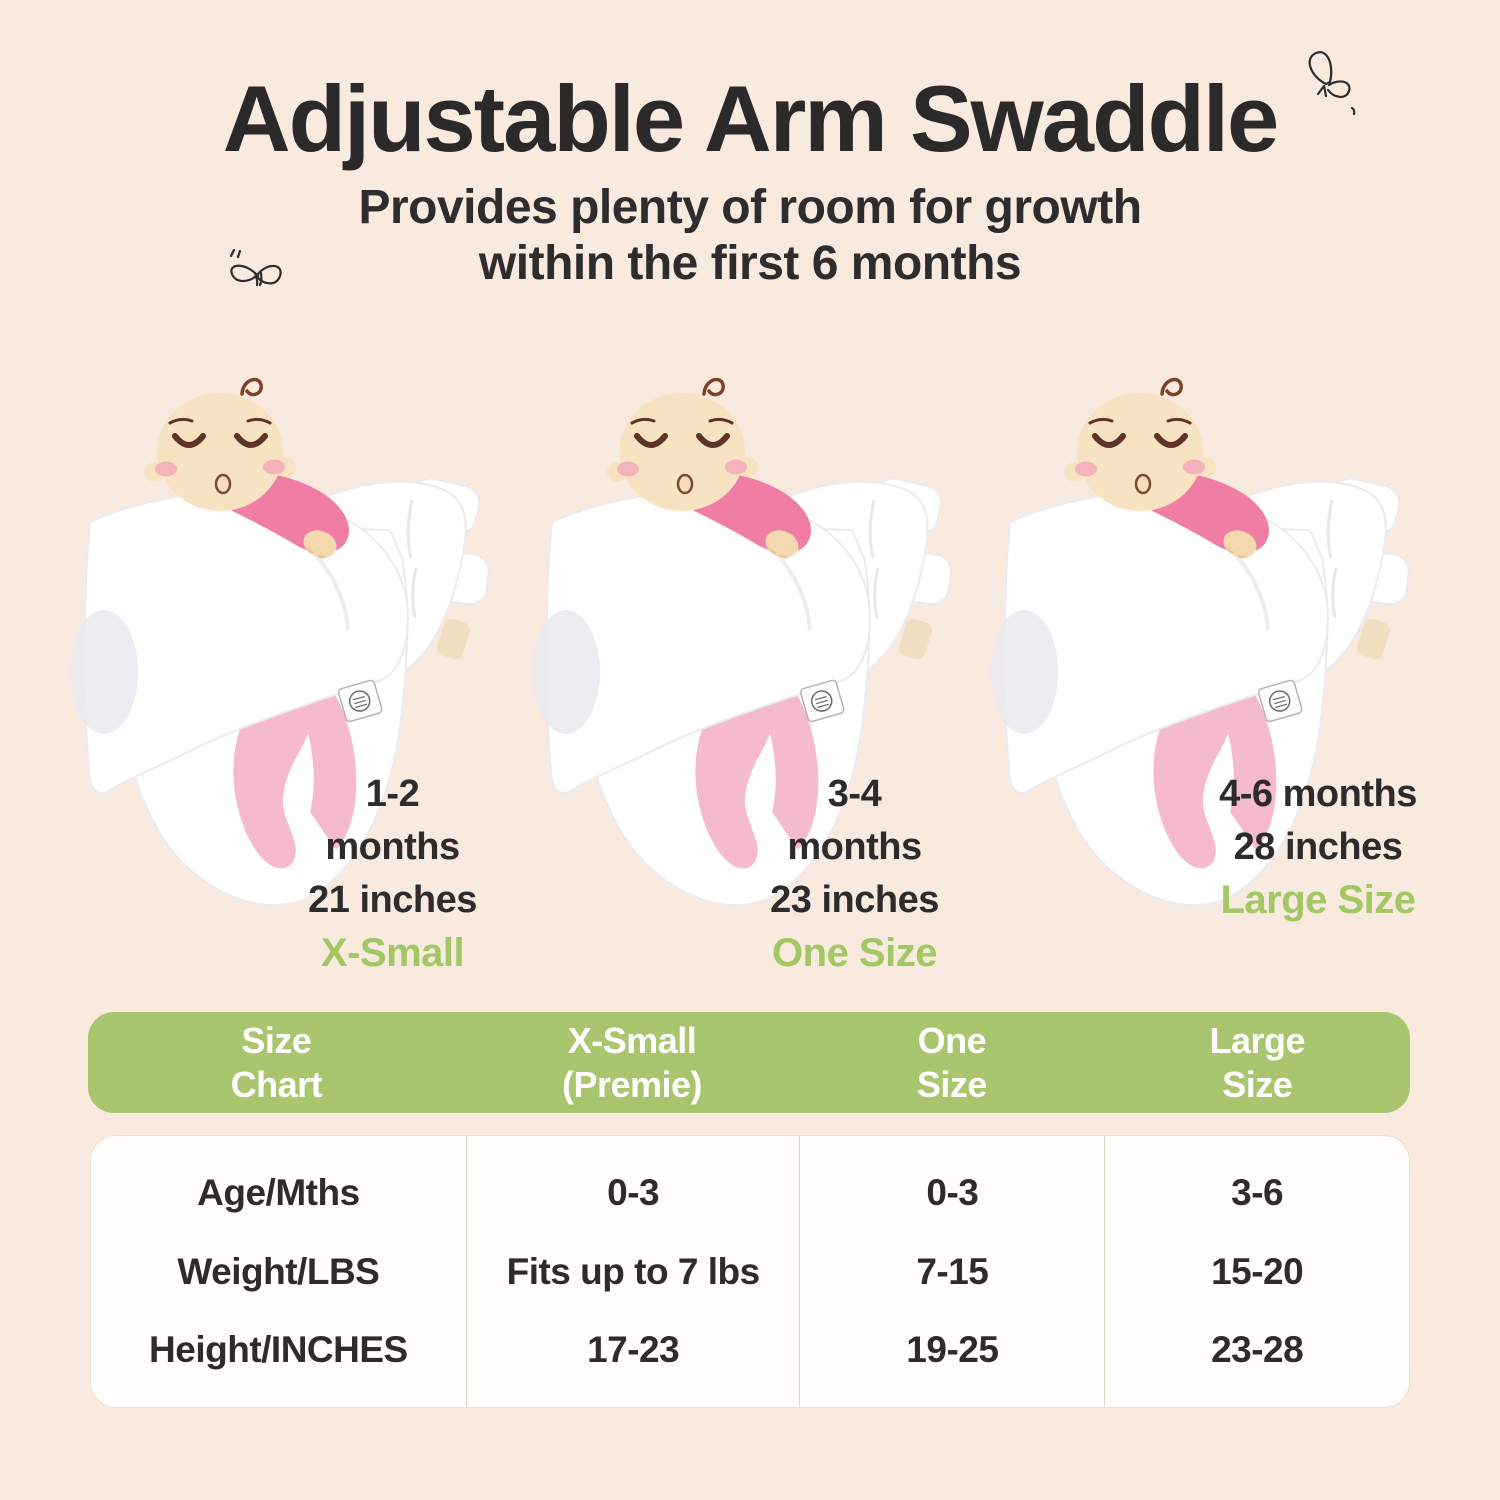 Image resolution: width=1500 pixels, height=1500 pixels. Describe the element at coordinates (392, 900) in the screenshot. I see `length: 21 inches` at that location.